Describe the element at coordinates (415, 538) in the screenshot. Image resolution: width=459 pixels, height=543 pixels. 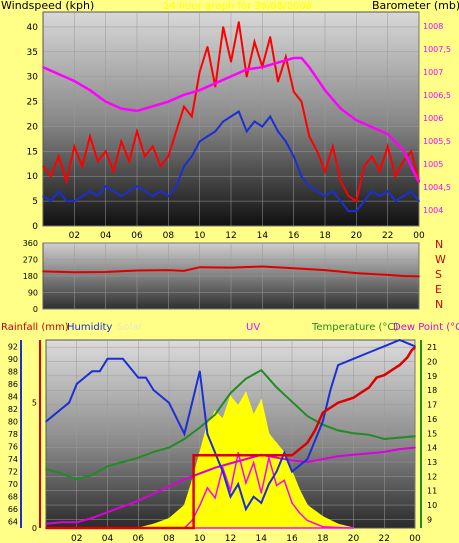
I see `x-tick-label: 00` at that location.